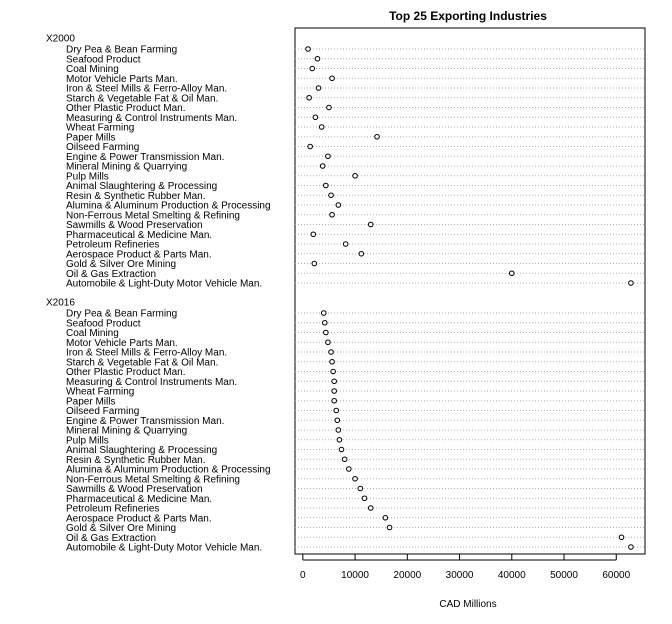  I want to click on x-tick-label: 50000, so click(564, 575).